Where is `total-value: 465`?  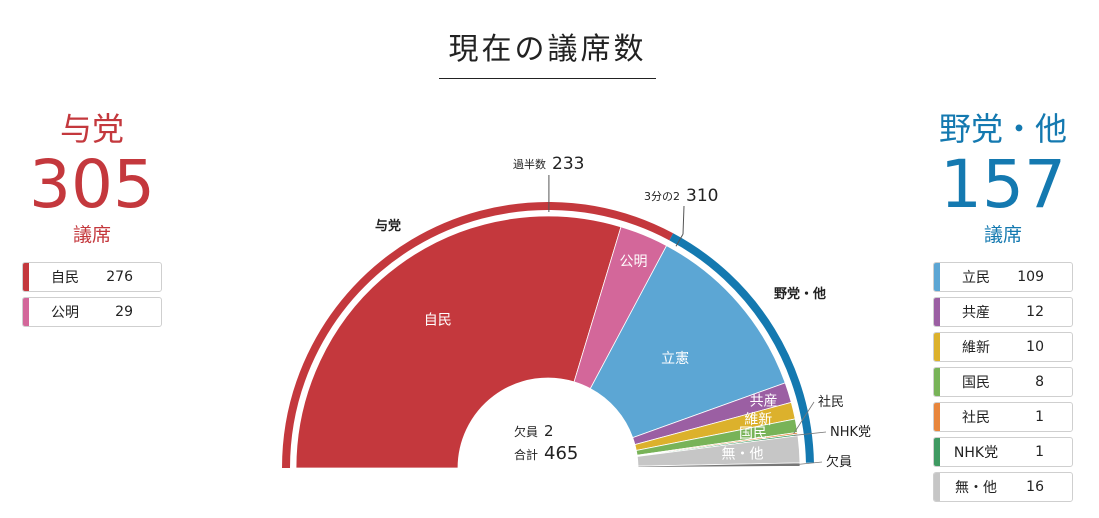
total-value: 465 is located at coordinates (561, 453).